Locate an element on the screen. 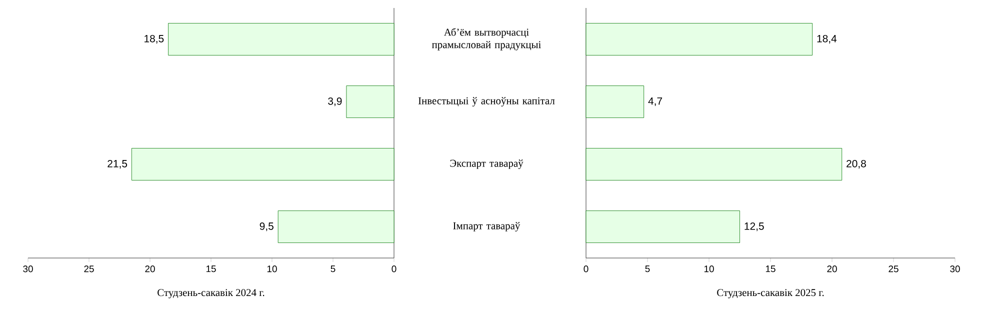  y-tick-label: Імпарт тавараў is located at coordinates (486, 227).